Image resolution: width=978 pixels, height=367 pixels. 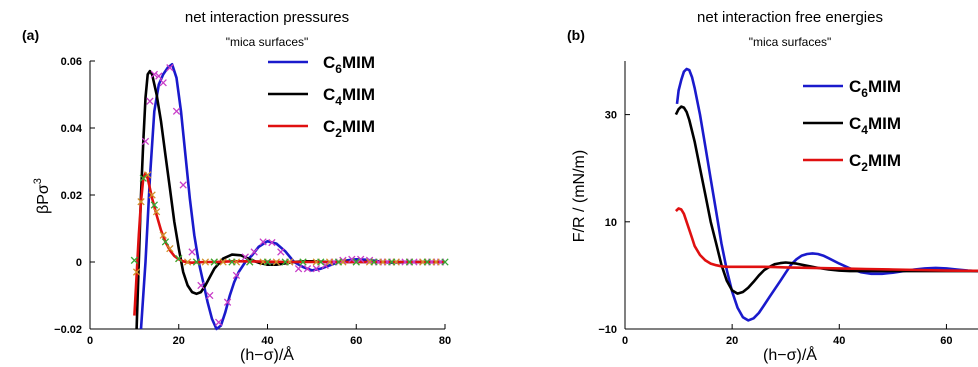 I want to click on panel-2-panel-label: (b), so click(x=576, y=35).